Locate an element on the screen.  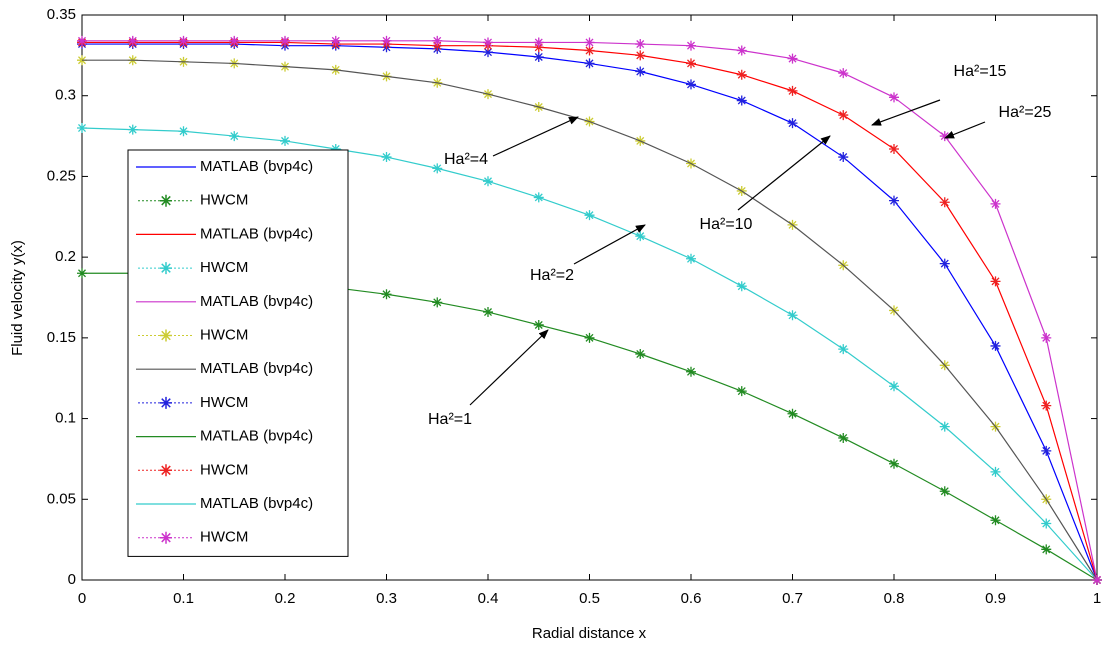
y-tick-label: 0.1 is located at coordinates (65, 418).